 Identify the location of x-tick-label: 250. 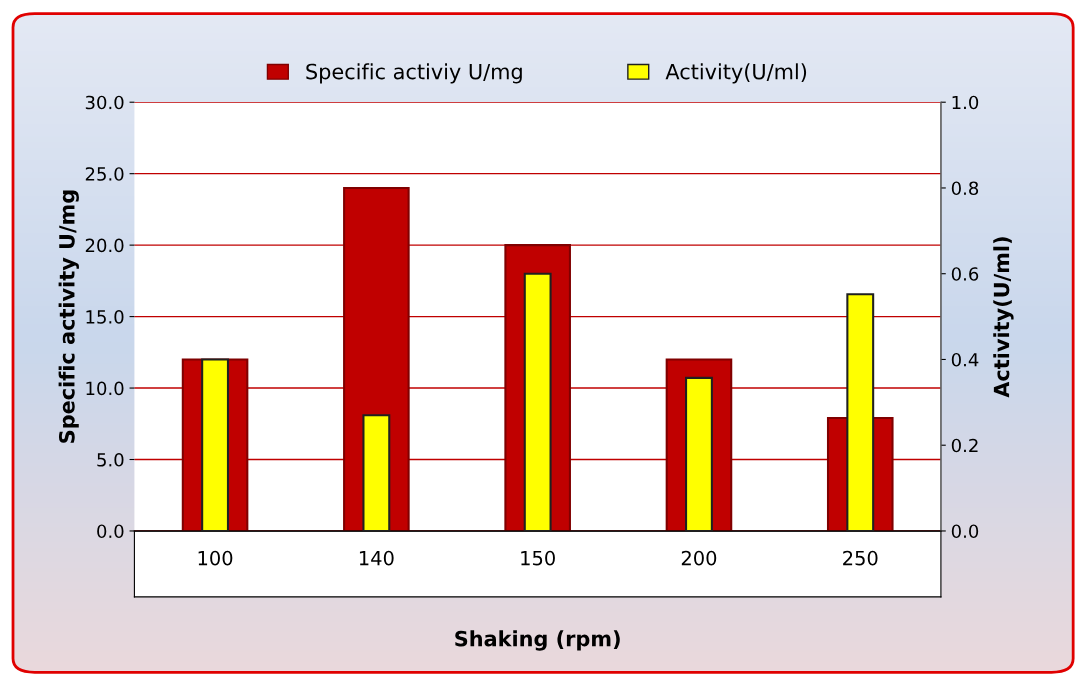
(860, 558).